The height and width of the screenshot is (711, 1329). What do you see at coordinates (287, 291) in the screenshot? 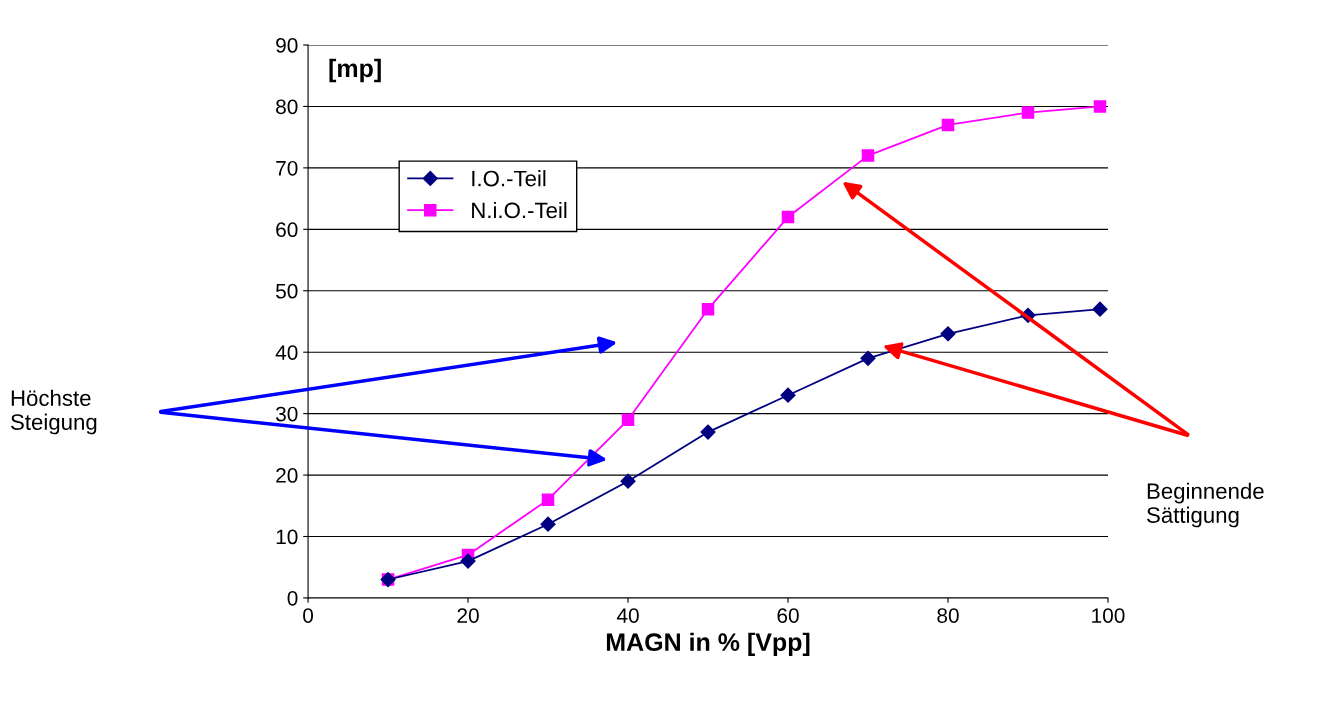
I see `y-tick-label: 50` at bounding box center [287, 291].